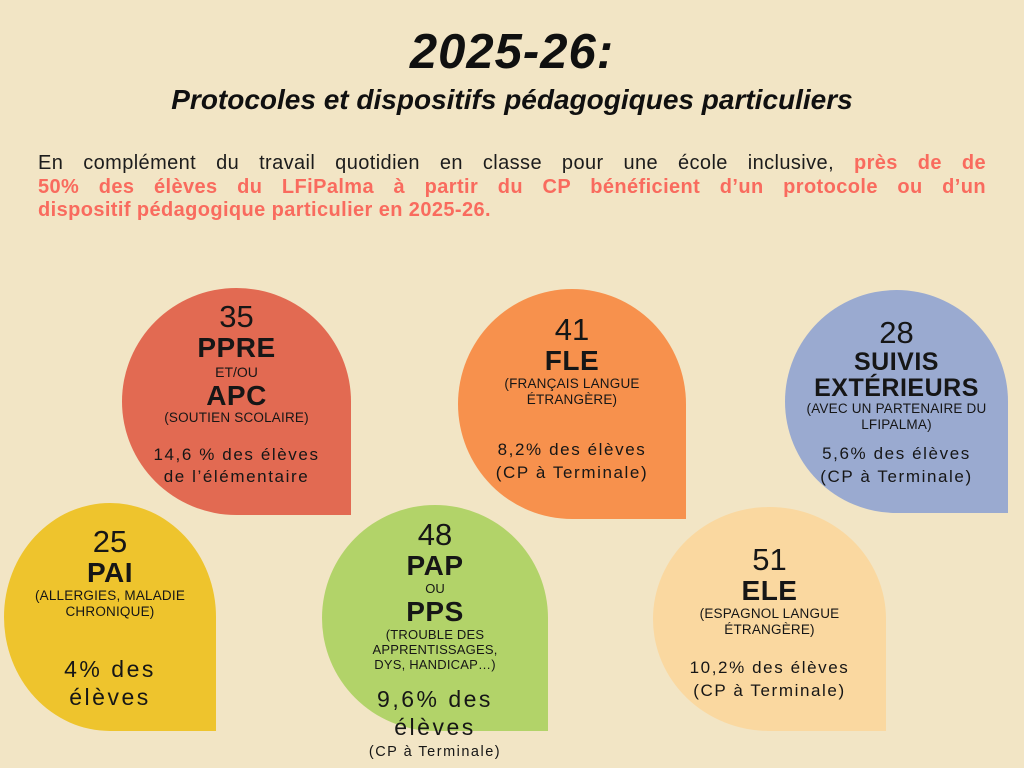 The image size is (1024, 768). I want to click on bubble-count: 41, so click(572, 329).